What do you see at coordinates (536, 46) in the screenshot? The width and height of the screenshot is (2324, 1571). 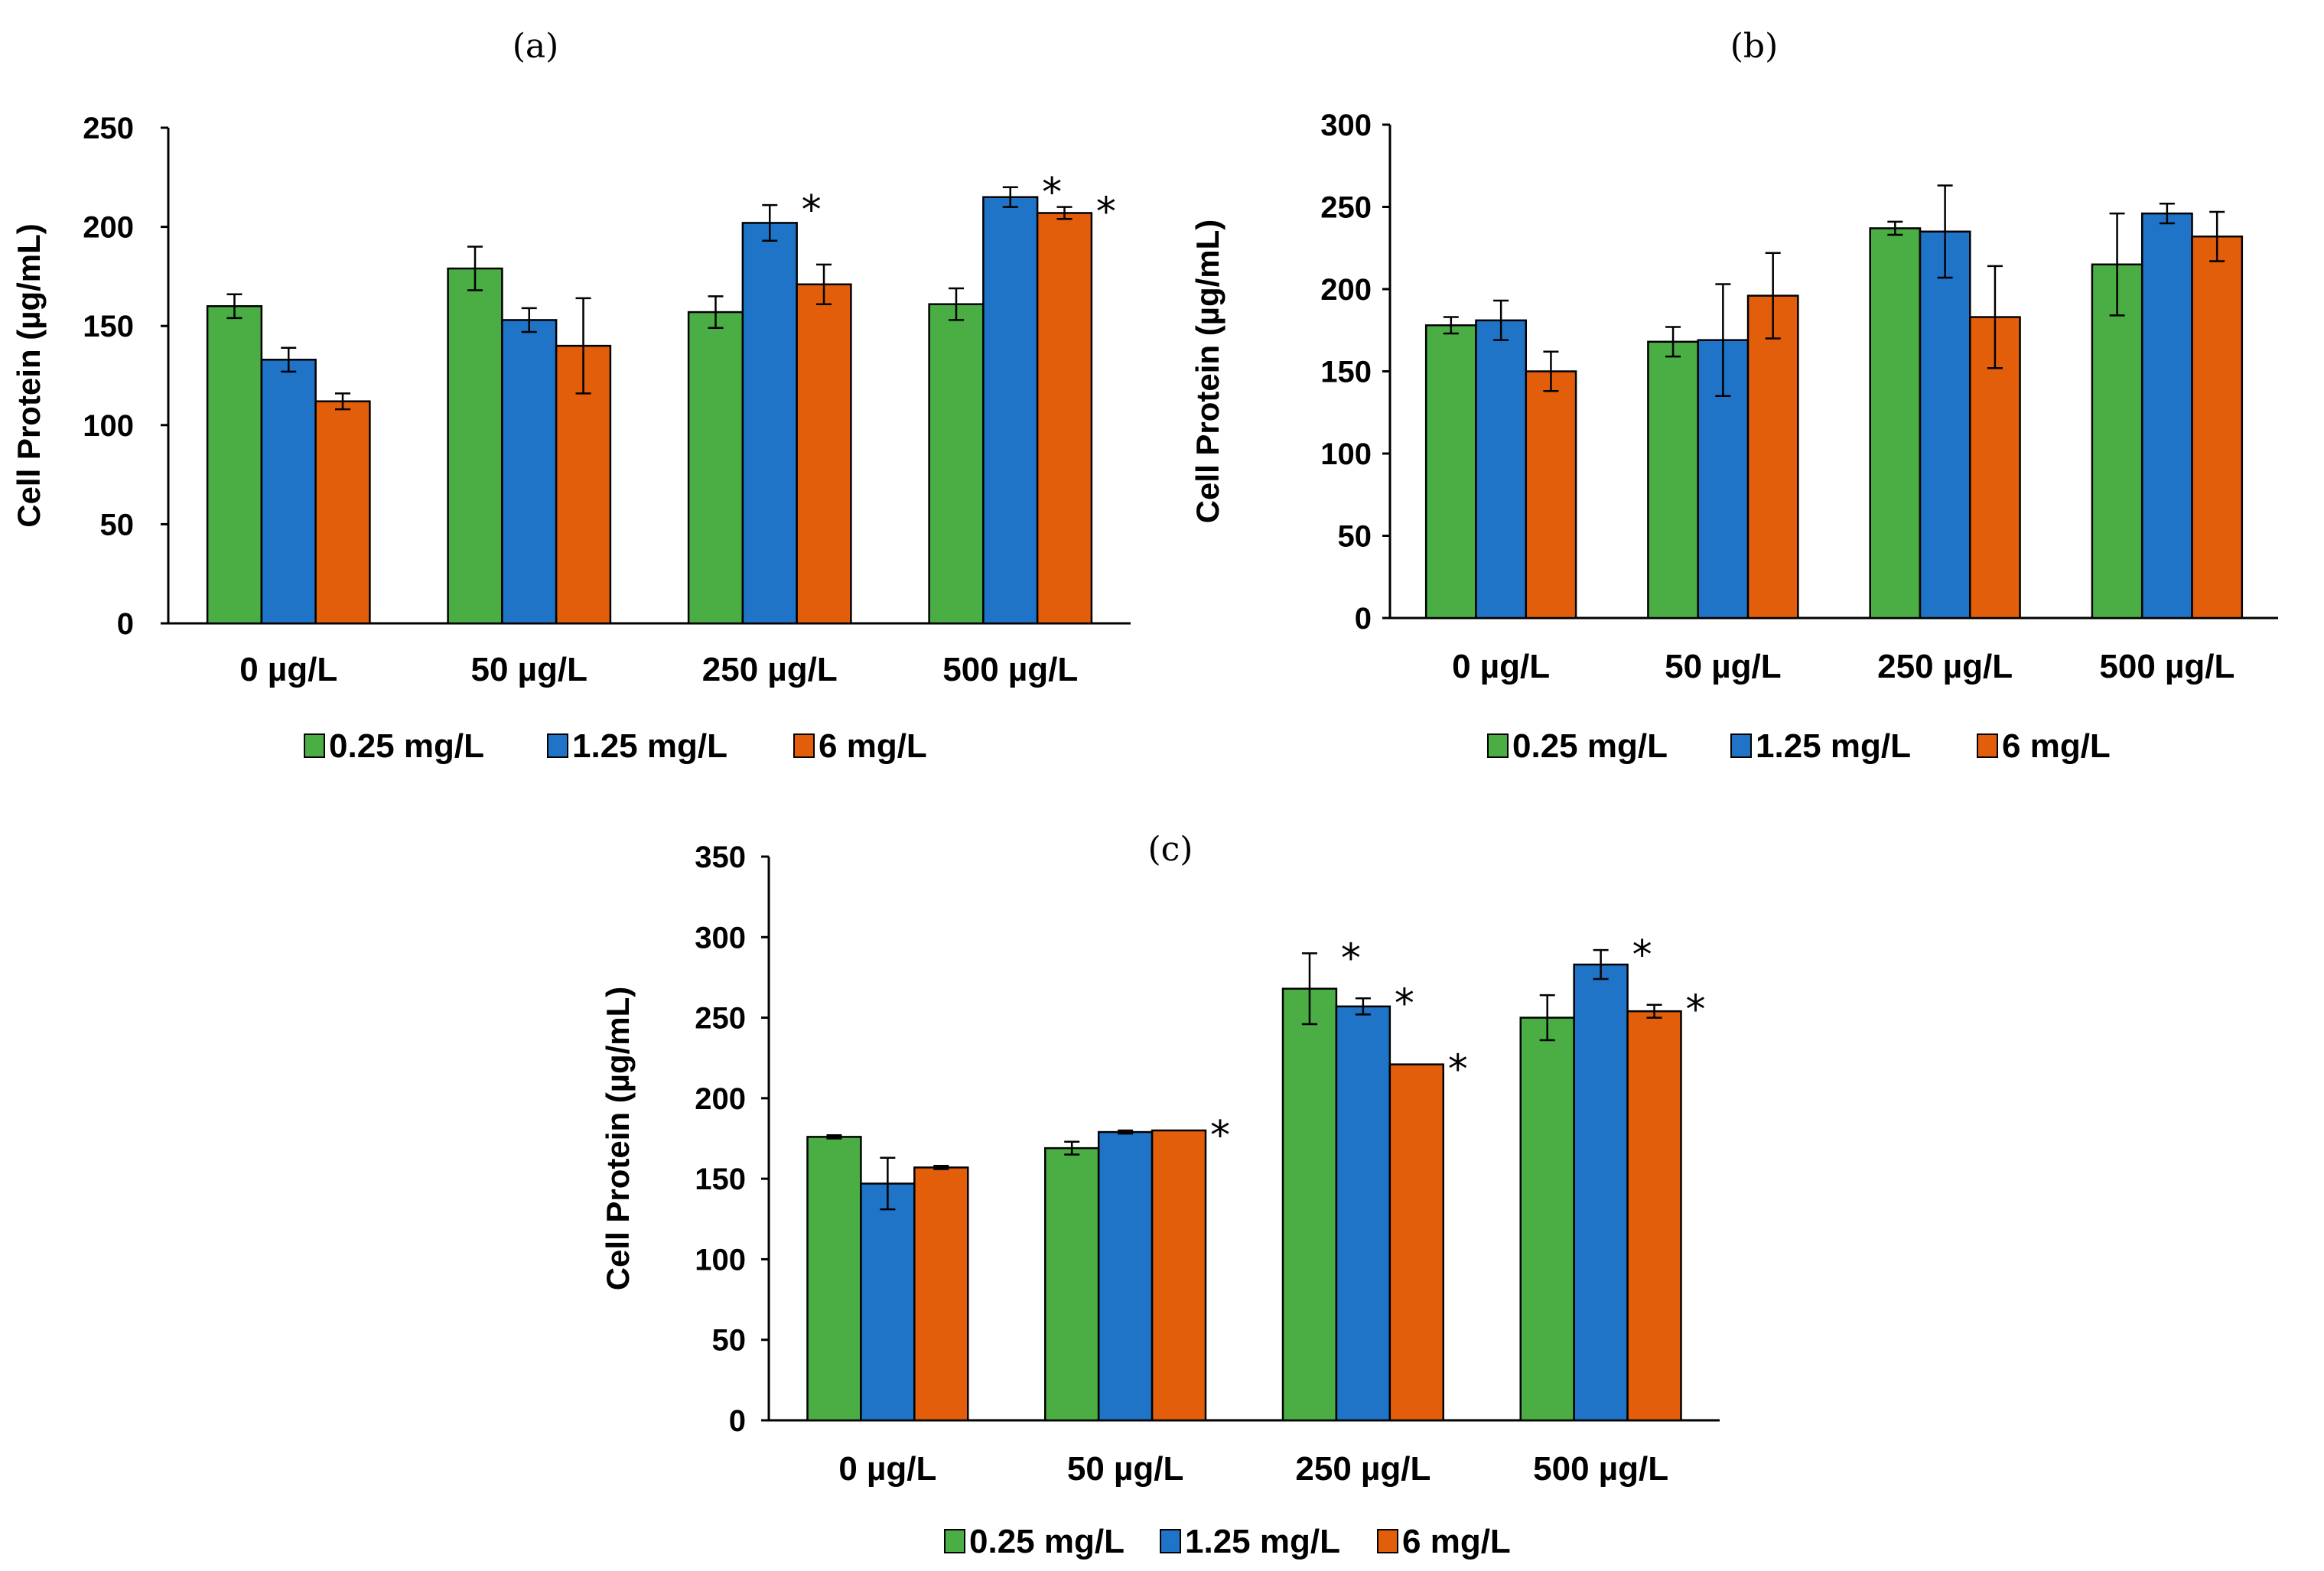 I see `panel-label: (a)` at bounding box center [536, 46].